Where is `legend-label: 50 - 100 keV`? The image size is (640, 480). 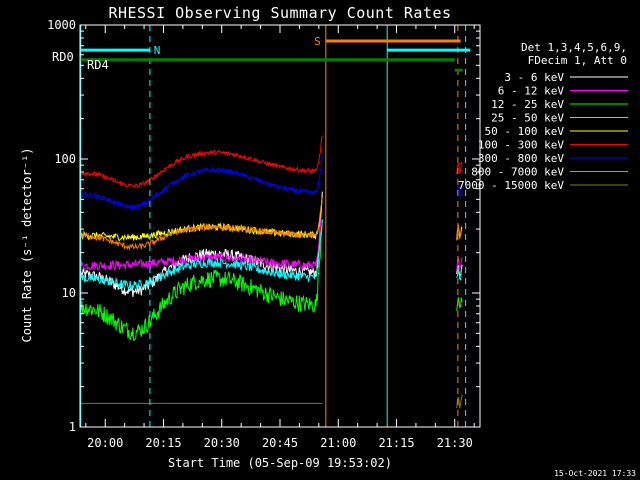 legend-label: 50 - 100 keV is located at coordinates (525, 131).